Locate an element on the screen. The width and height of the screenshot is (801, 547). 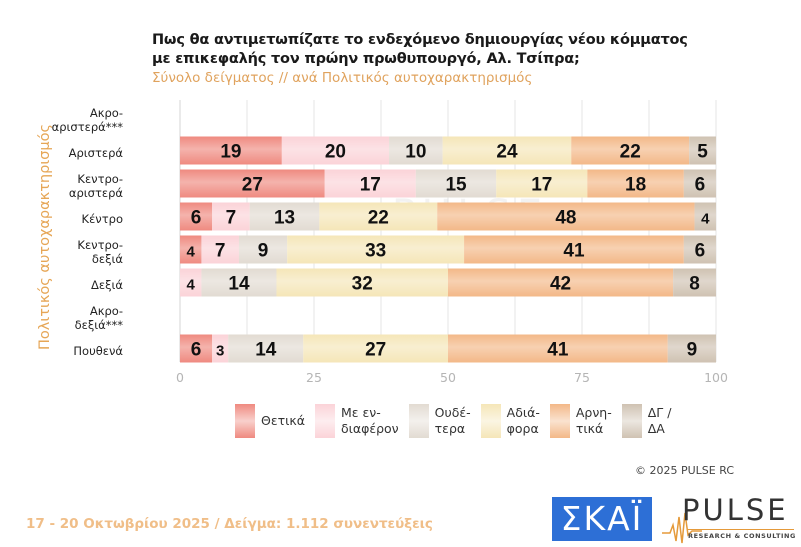
category-label: Κεντρο-δεξιά is located at coordinates (100, 251).